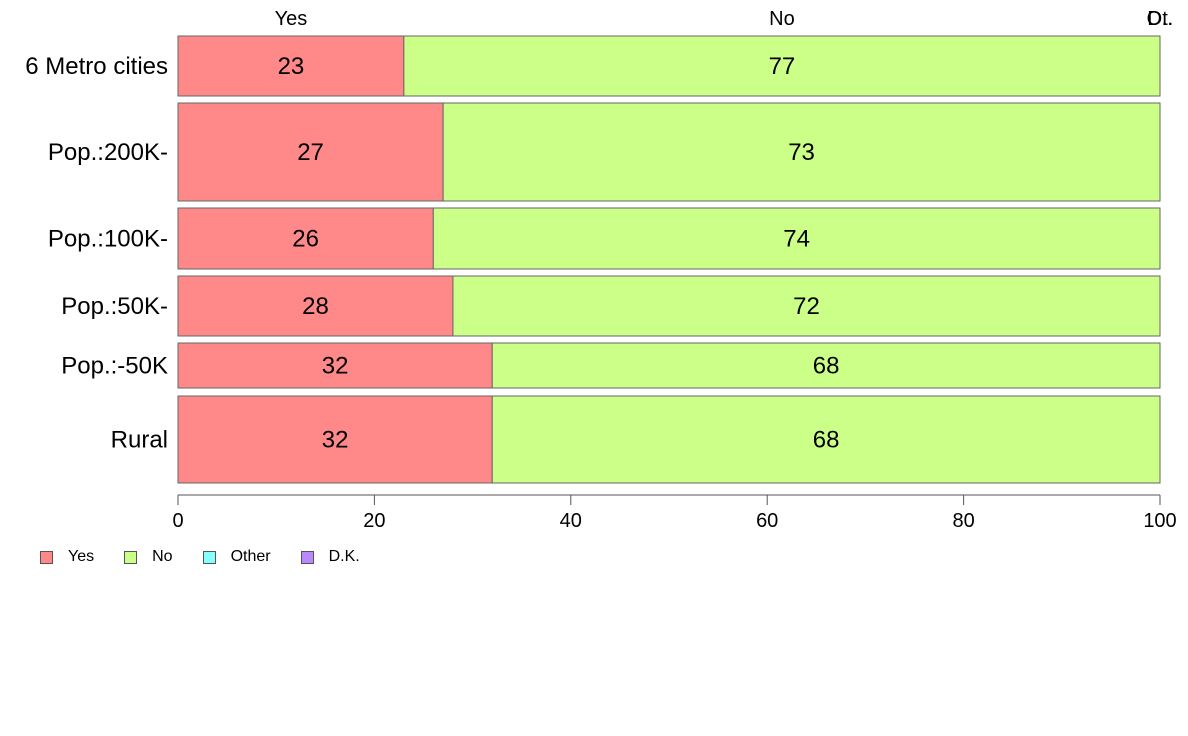  I want to click on data-label: 28, so click(315, 306).